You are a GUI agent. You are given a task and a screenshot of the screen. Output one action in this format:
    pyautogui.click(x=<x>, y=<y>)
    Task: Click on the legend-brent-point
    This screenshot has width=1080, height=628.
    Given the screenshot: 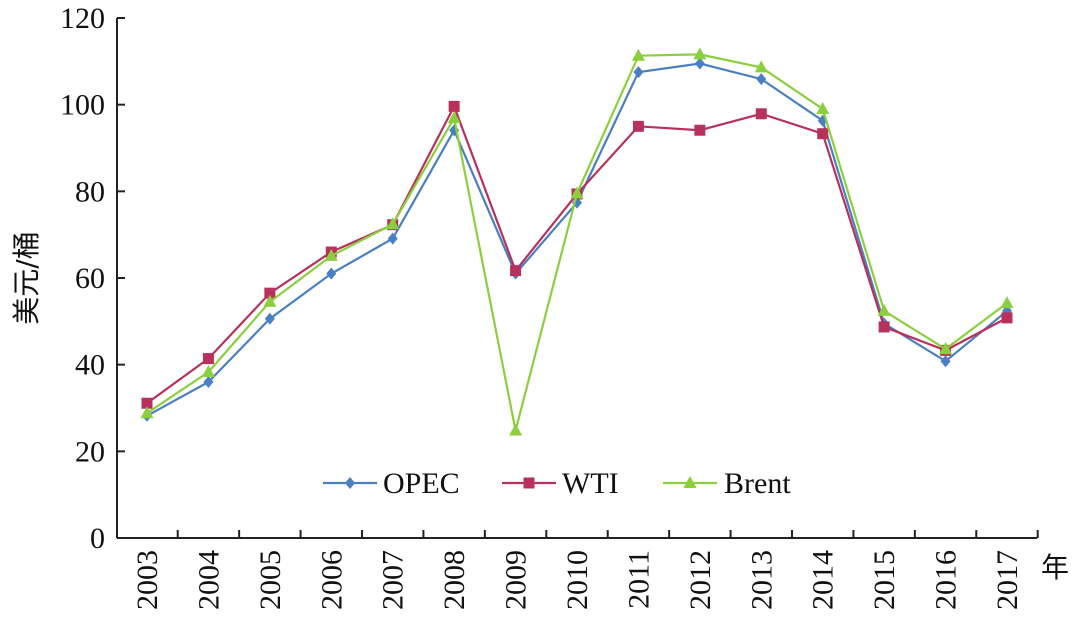 What is the action you would take?
    pyautogui.click(x=690, y=482)
    